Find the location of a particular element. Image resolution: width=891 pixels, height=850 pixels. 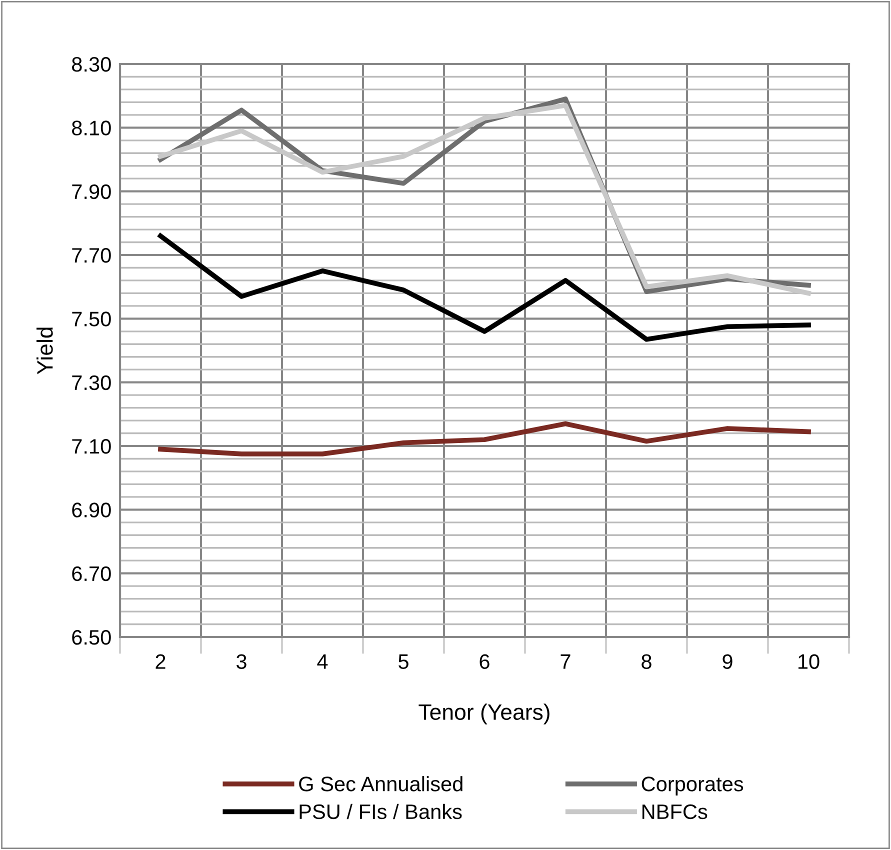

y-tick-label: 6.50 is located at coordinates (91, 637).